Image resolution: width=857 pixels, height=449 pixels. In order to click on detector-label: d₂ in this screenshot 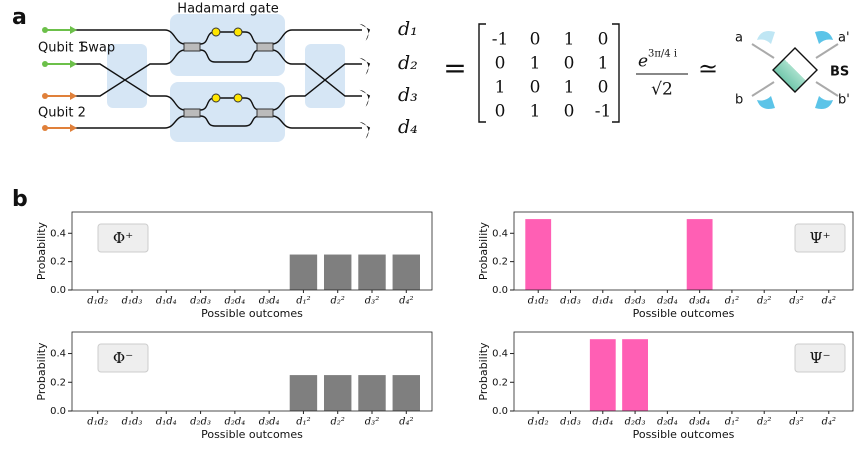, I will do `click(408, 63)`.